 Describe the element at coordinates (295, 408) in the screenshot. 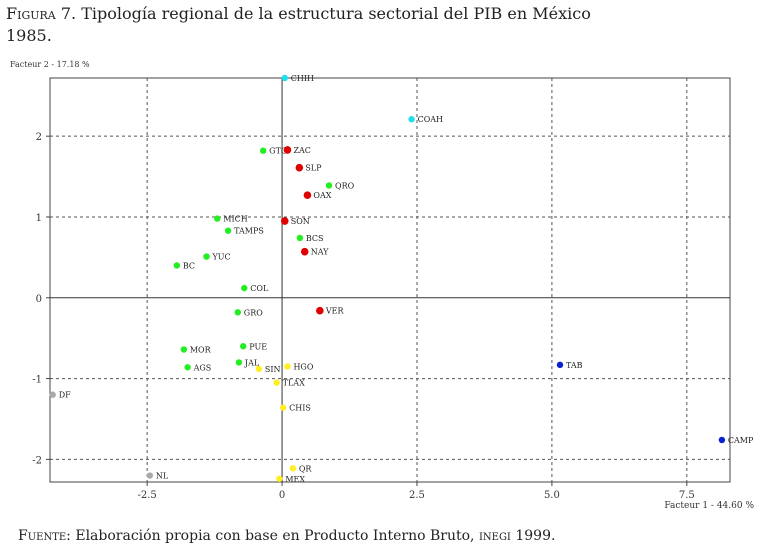

I see `data-point: CHIS` at that location.